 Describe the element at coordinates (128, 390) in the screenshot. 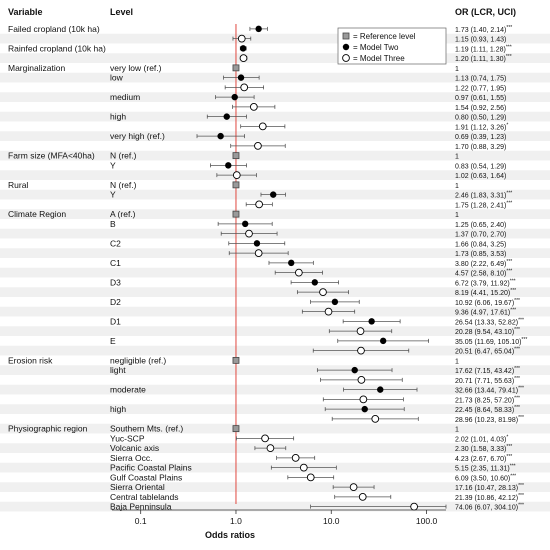

I see `level-label: moderate` at that location.